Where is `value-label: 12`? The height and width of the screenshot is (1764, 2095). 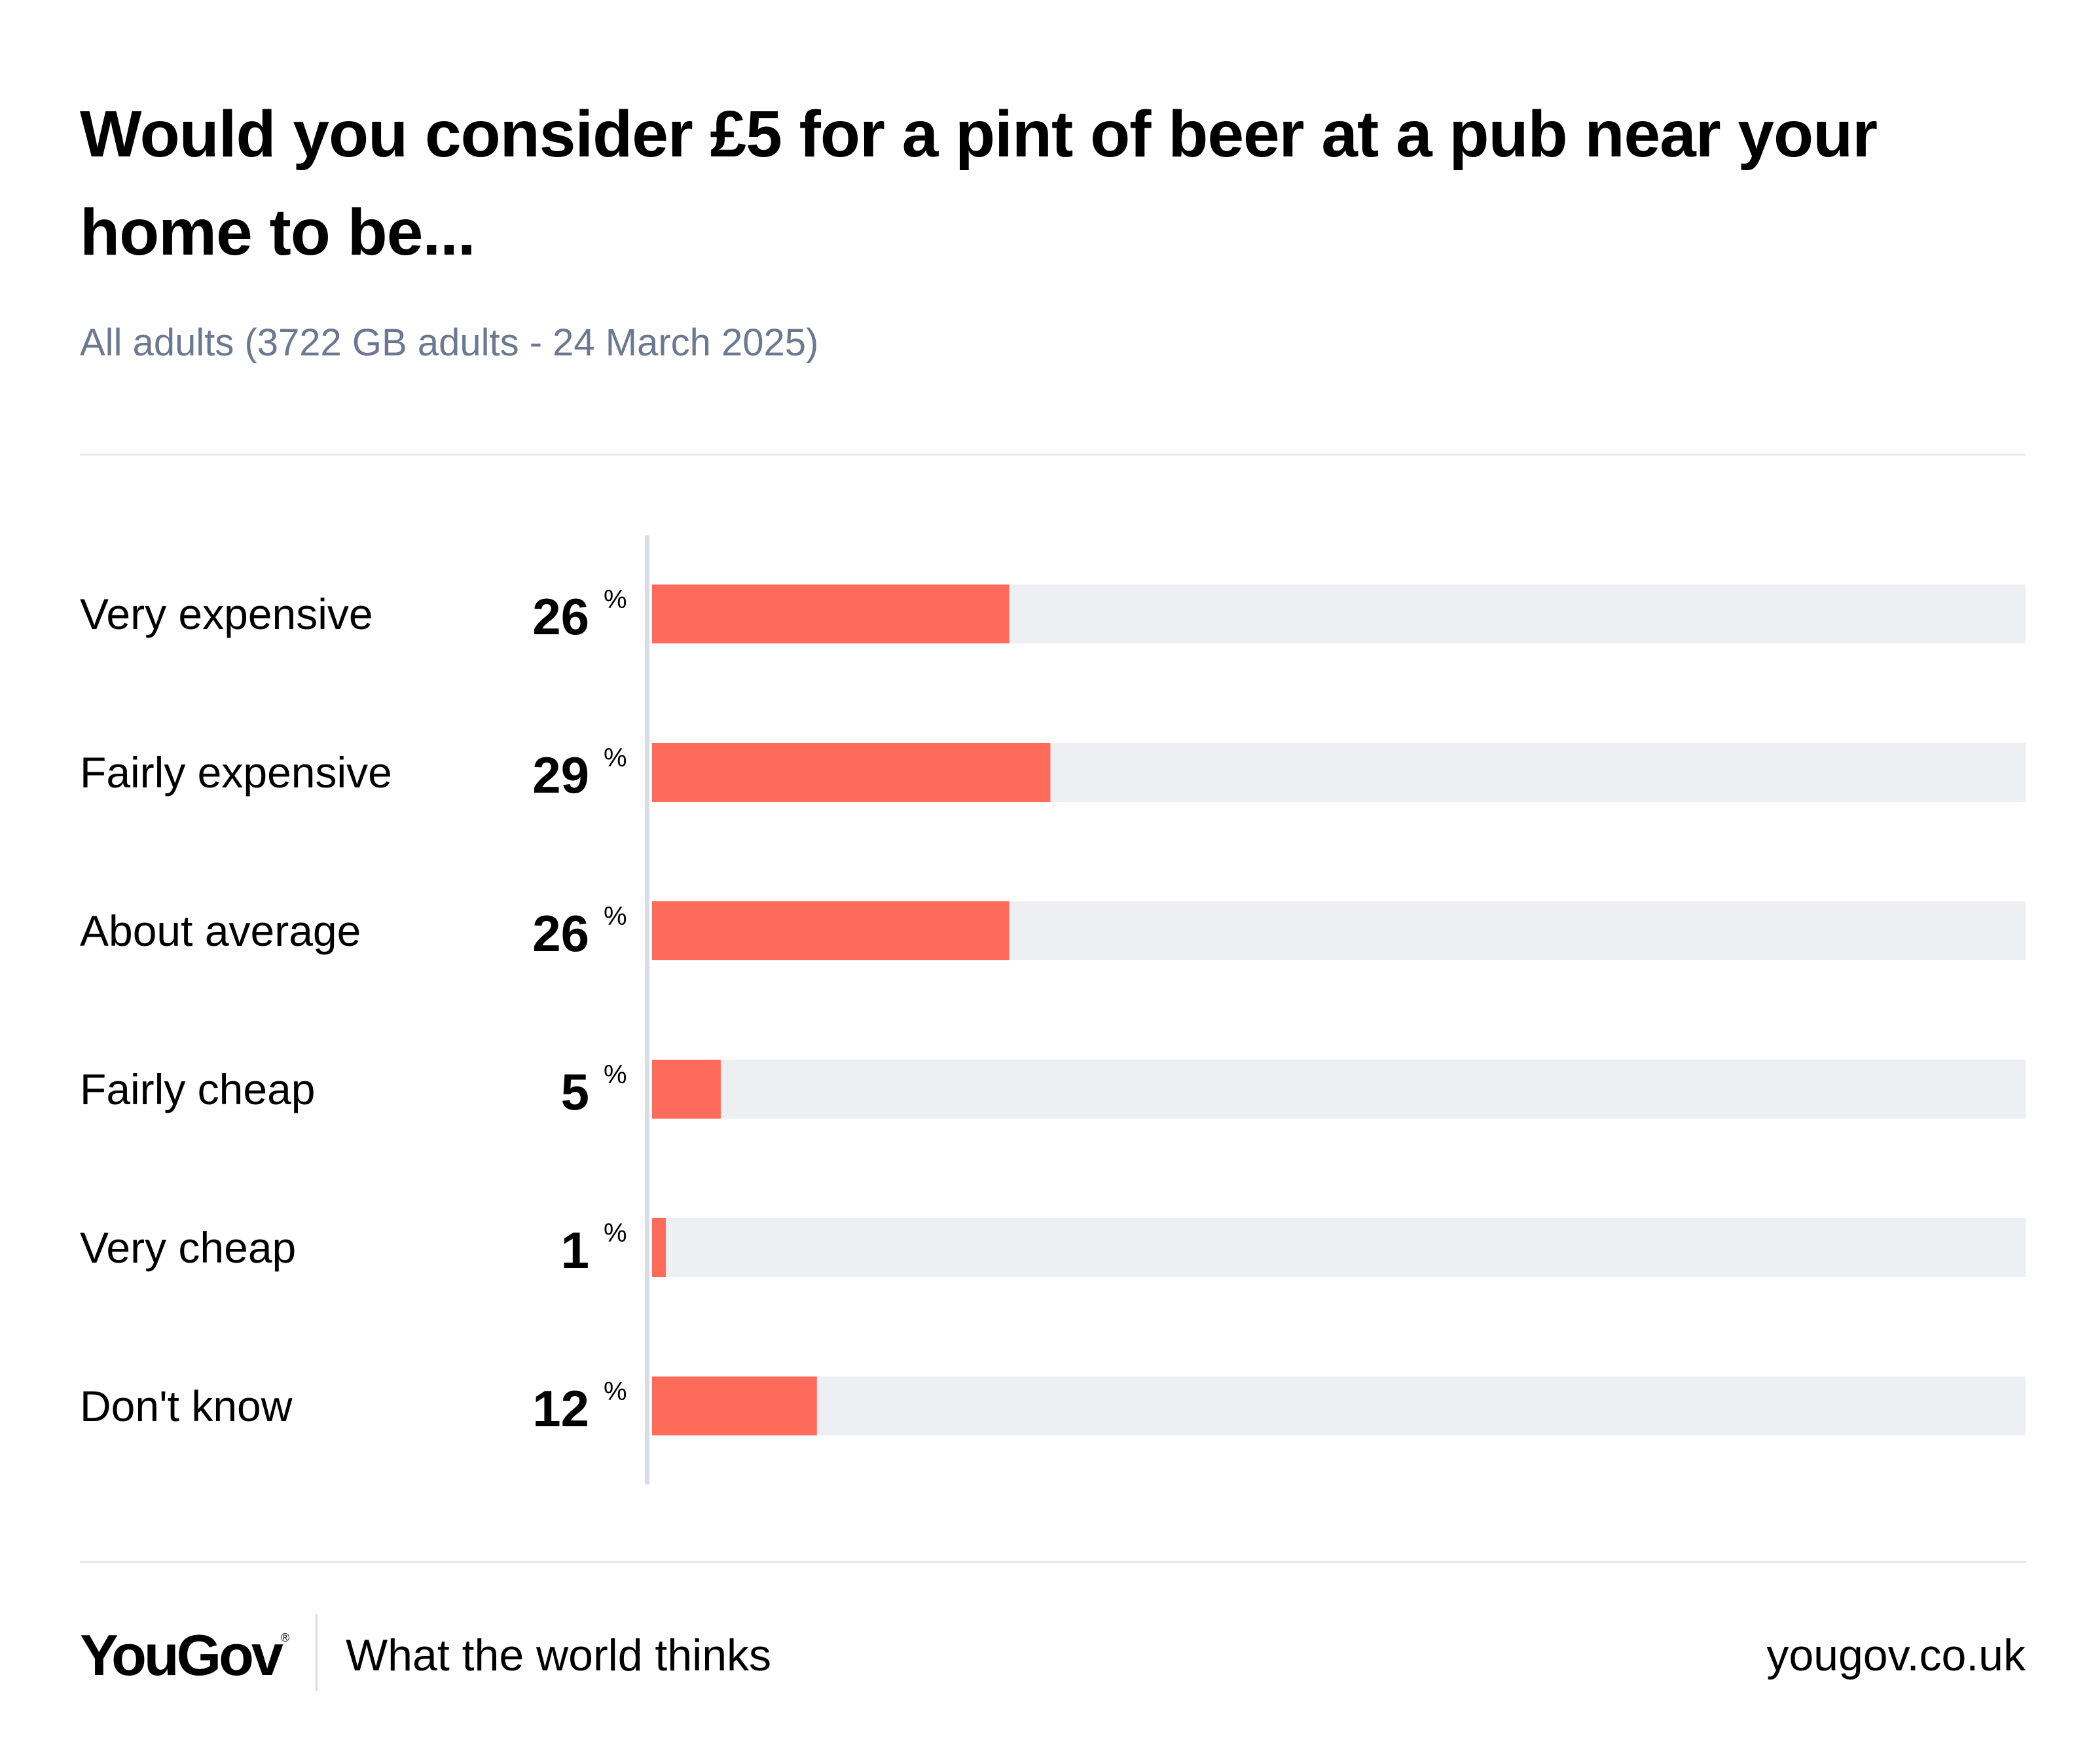 value-label: 12 is located at coordinates (560, 1408).